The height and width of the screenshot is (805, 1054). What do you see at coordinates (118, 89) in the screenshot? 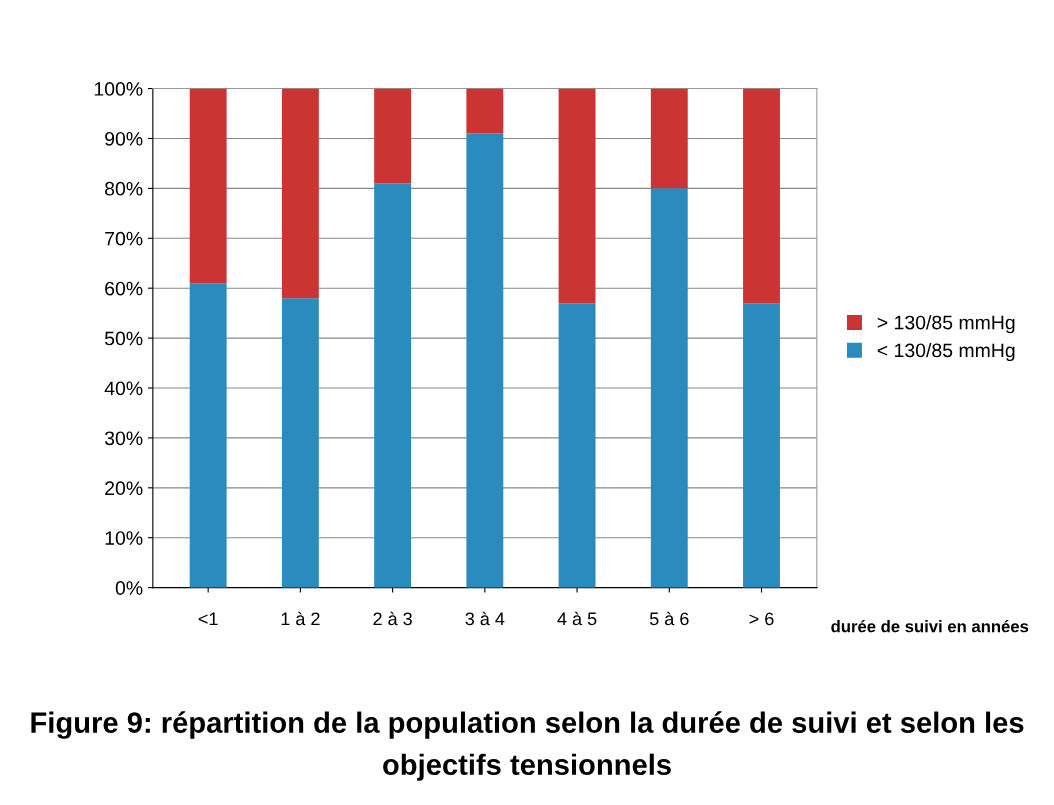
I see `y-tick-label: 100%` at bounding box center [118, 89].